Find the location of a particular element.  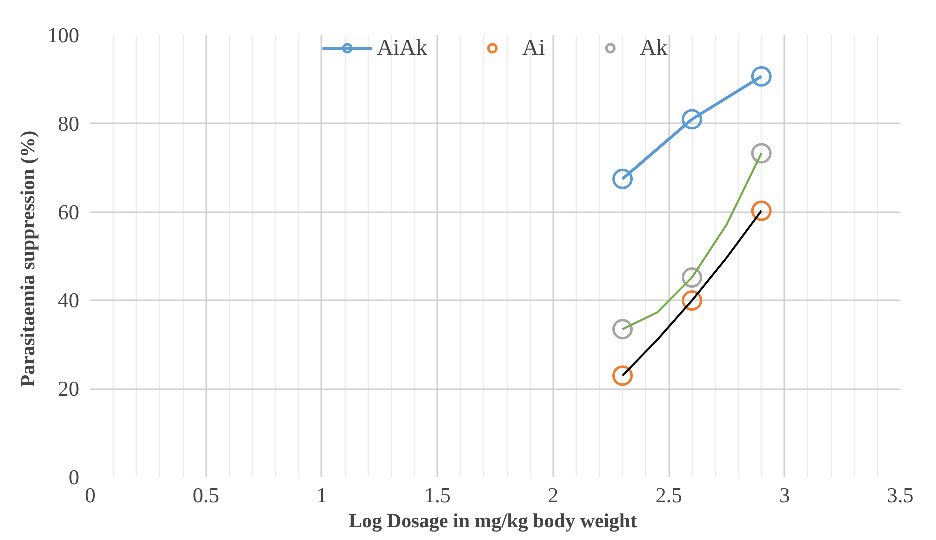

legend-label: Ak is located at coordinates (654, 48).